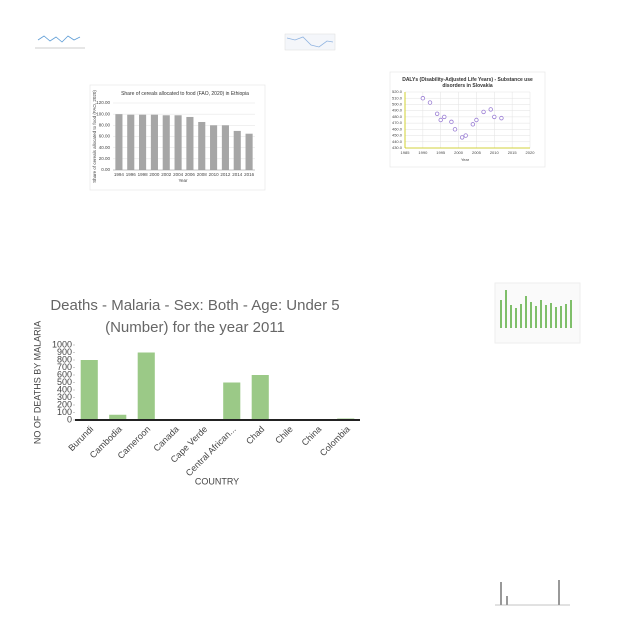  Describe the element at coordinates (190, 174) in the screenshot. I see `x-tick-label: 2006` at that location.